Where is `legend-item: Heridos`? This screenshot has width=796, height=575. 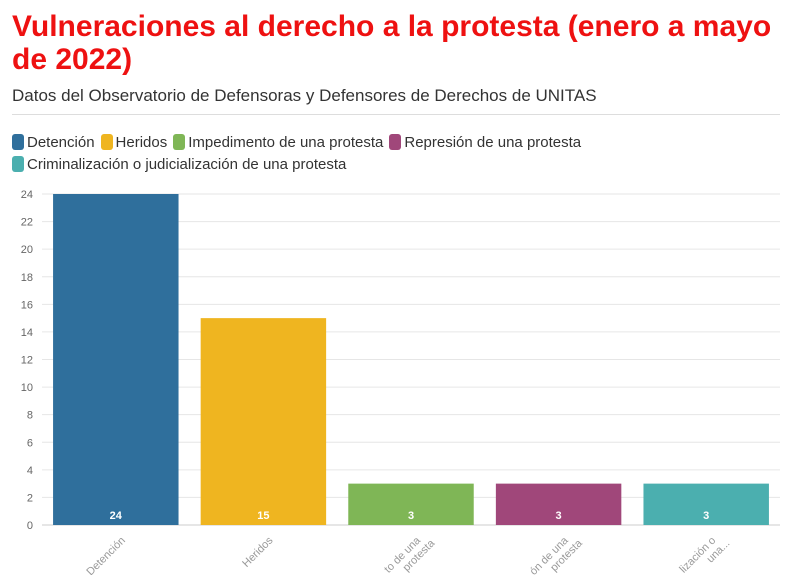 legend-item: Heridos is located at coordinates (134, 142).